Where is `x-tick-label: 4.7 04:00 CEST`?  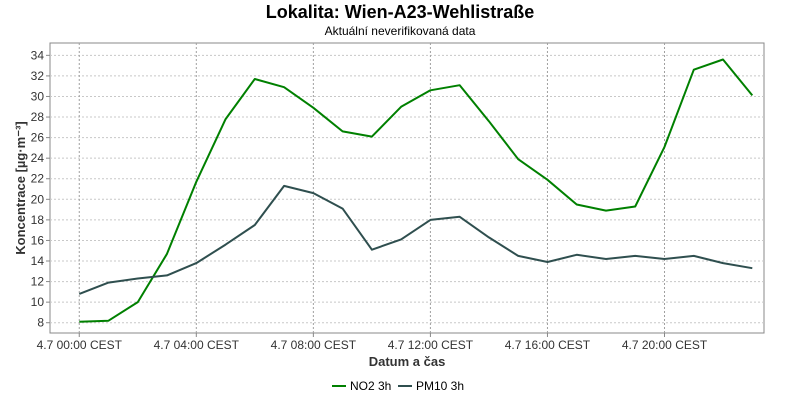 x-tick-label: 4.7 04:00 CEST is located at coordinates (197, 345).